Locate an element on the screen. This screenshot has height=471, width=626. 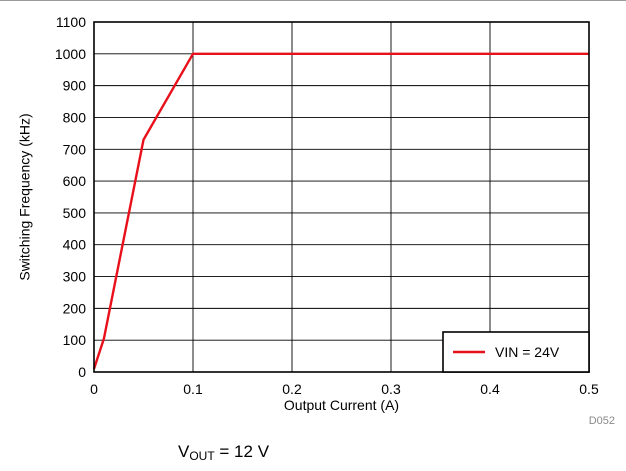
y-tick-label: 500 is located at coordinates (75, 213).